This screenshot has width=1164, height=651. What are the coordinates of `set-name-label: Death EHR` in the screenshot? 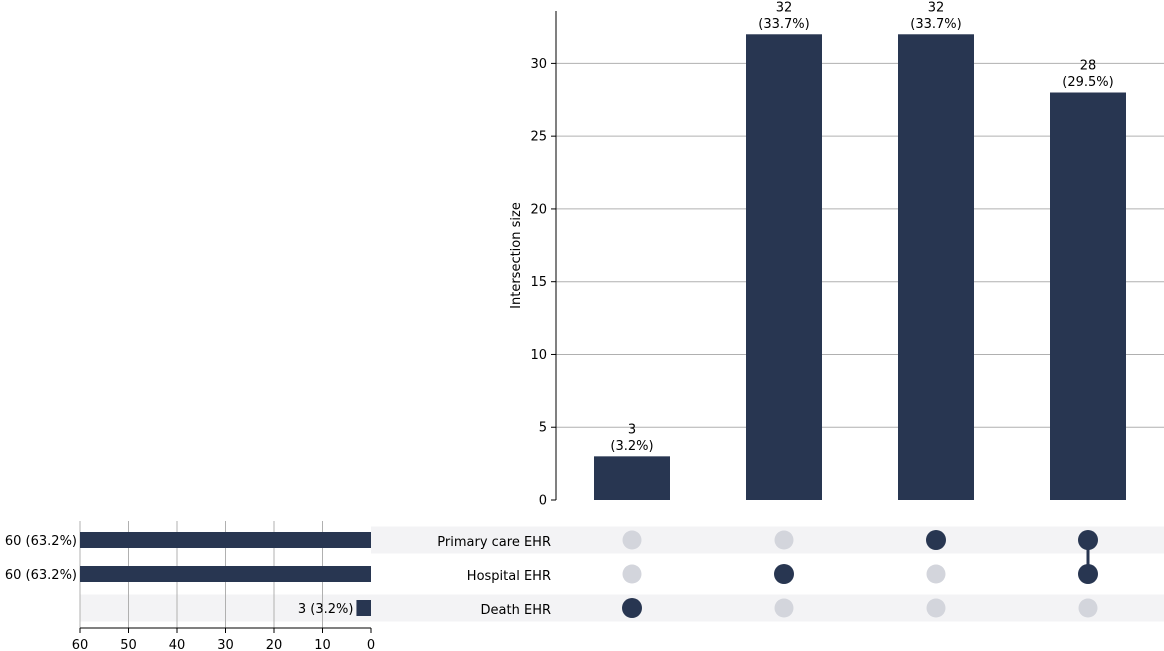 It's located at (516, 610).